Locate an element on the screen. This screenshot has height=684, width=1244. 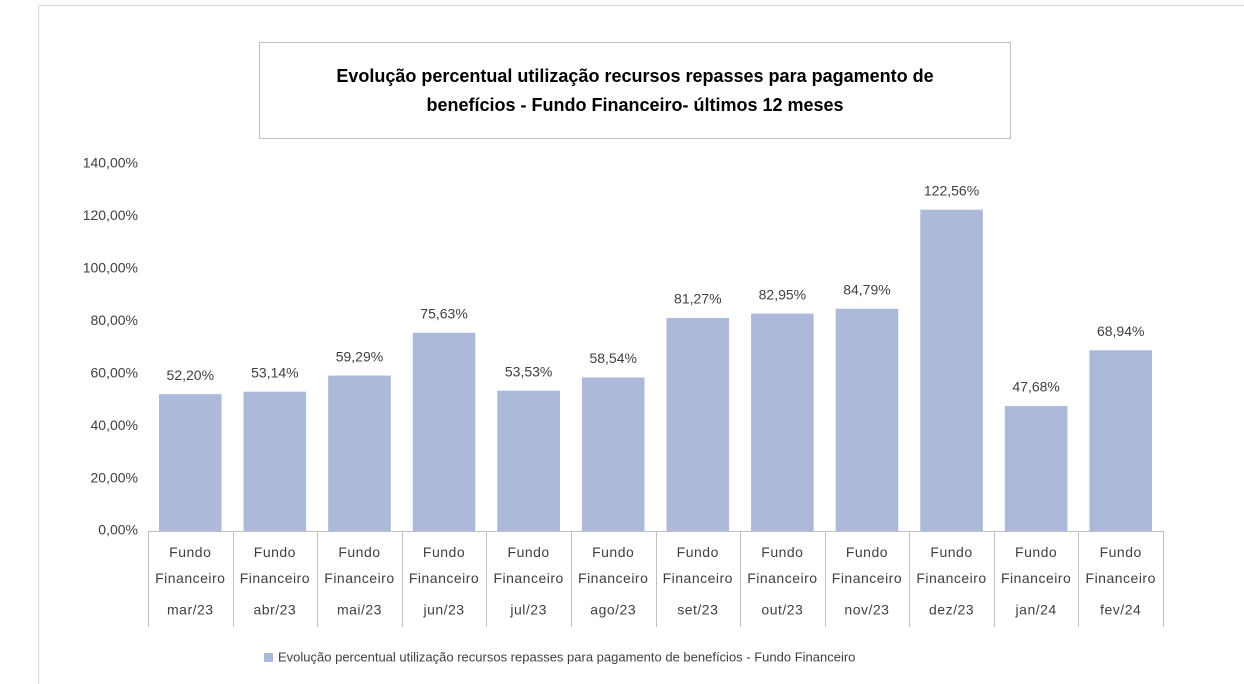
x-tick-label: mai/23 is located at coordinates (359, 610).